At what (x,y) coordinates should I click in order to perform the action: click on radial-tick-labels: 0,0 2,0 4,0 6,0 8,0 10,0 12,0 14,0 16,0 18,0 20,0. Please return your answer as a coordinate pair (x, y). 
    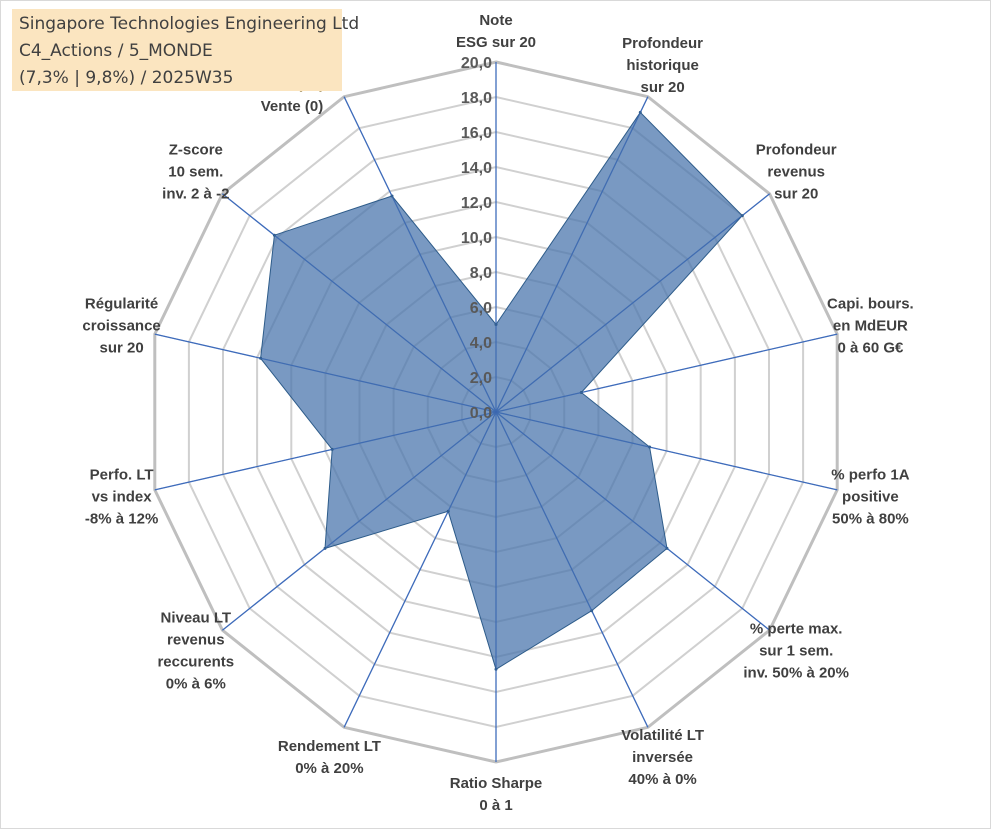
    Looking at the image, I should click on (476, 238).